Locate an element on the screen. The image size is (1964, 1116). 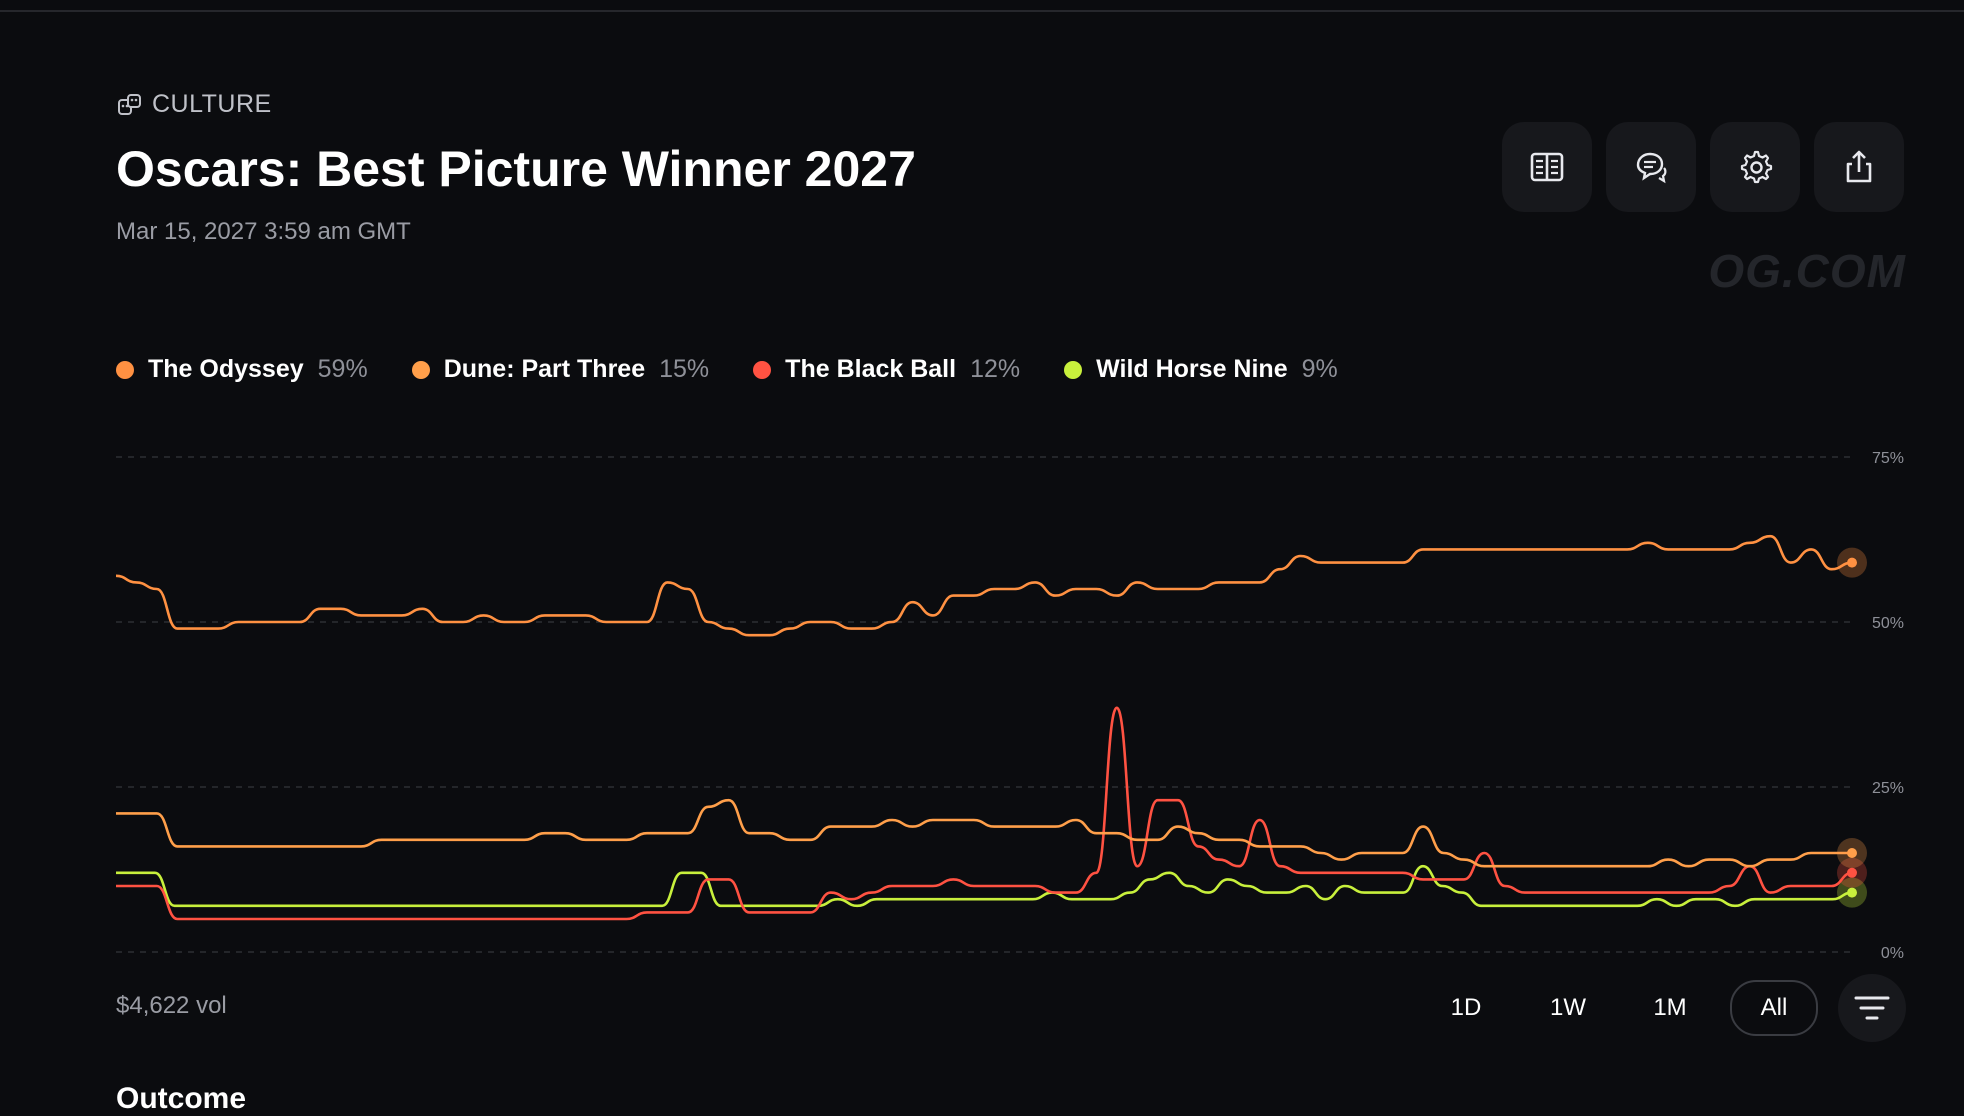
settings-button is located at coordinates (1755, 167).